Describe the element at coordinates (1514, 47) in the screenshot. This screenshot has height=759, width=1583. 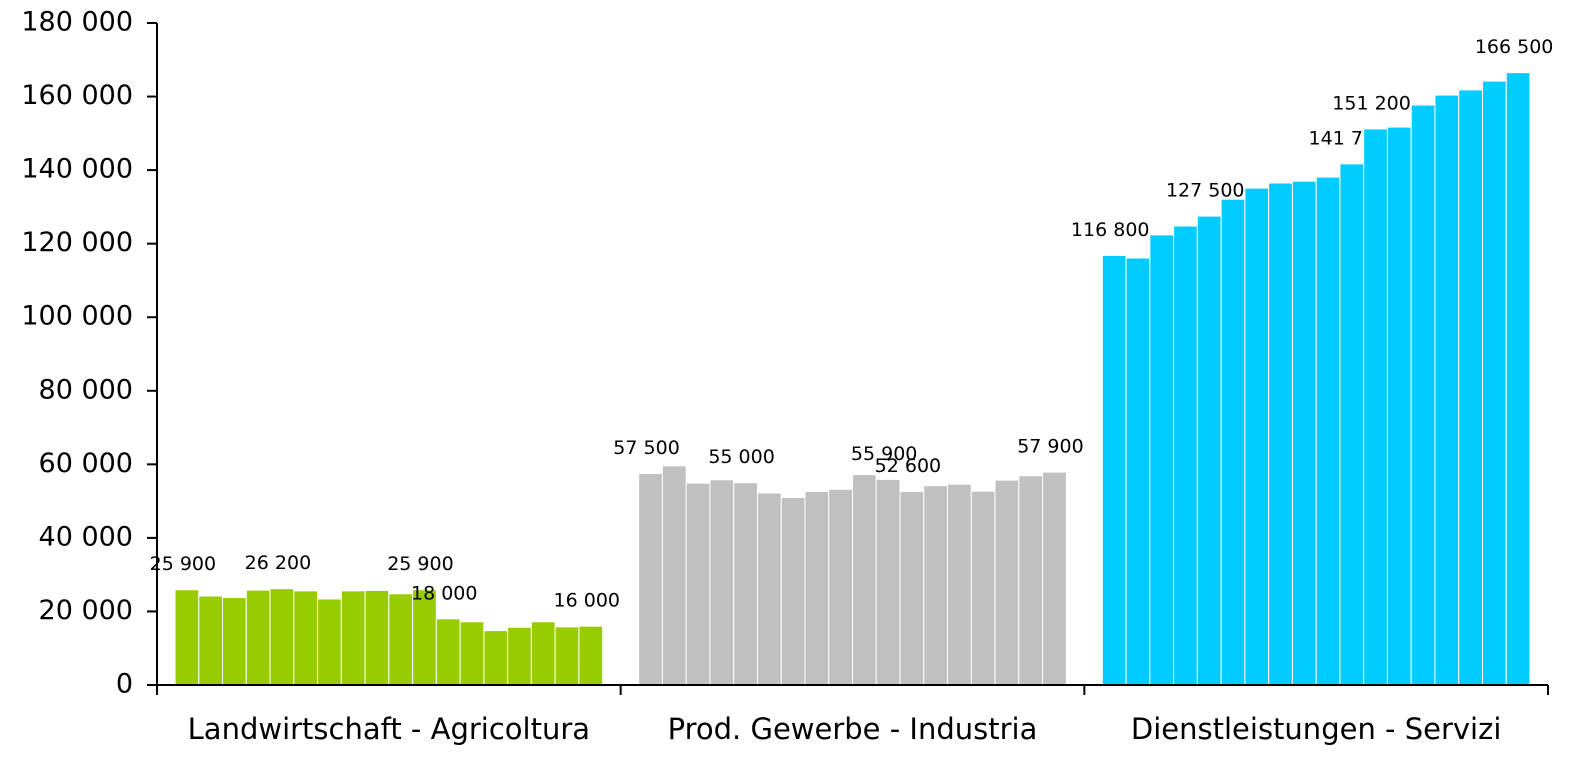
I see `value-label: 166 500` at that location.